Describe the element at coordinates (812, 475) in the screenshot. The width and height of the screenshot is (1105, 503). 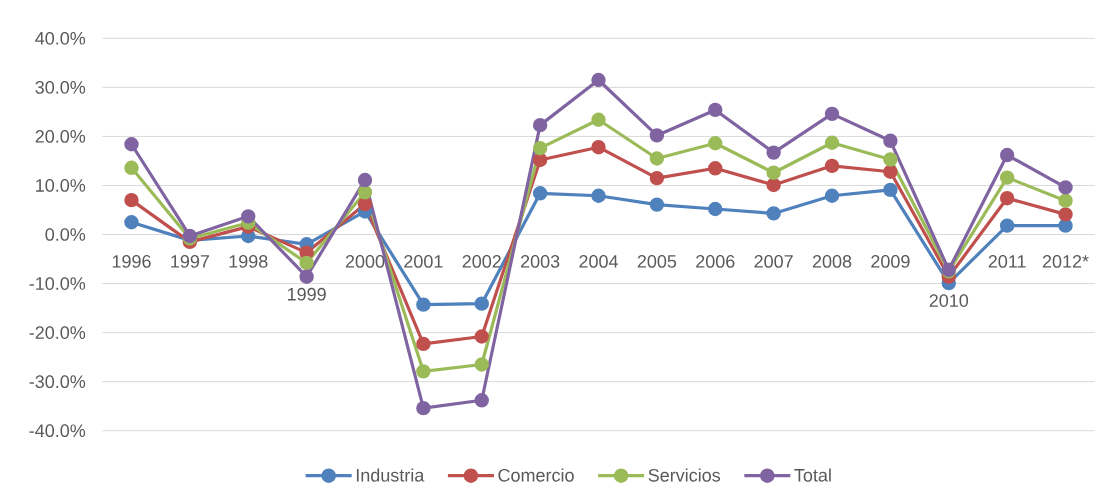
I see `legend-label: Total` at that location.